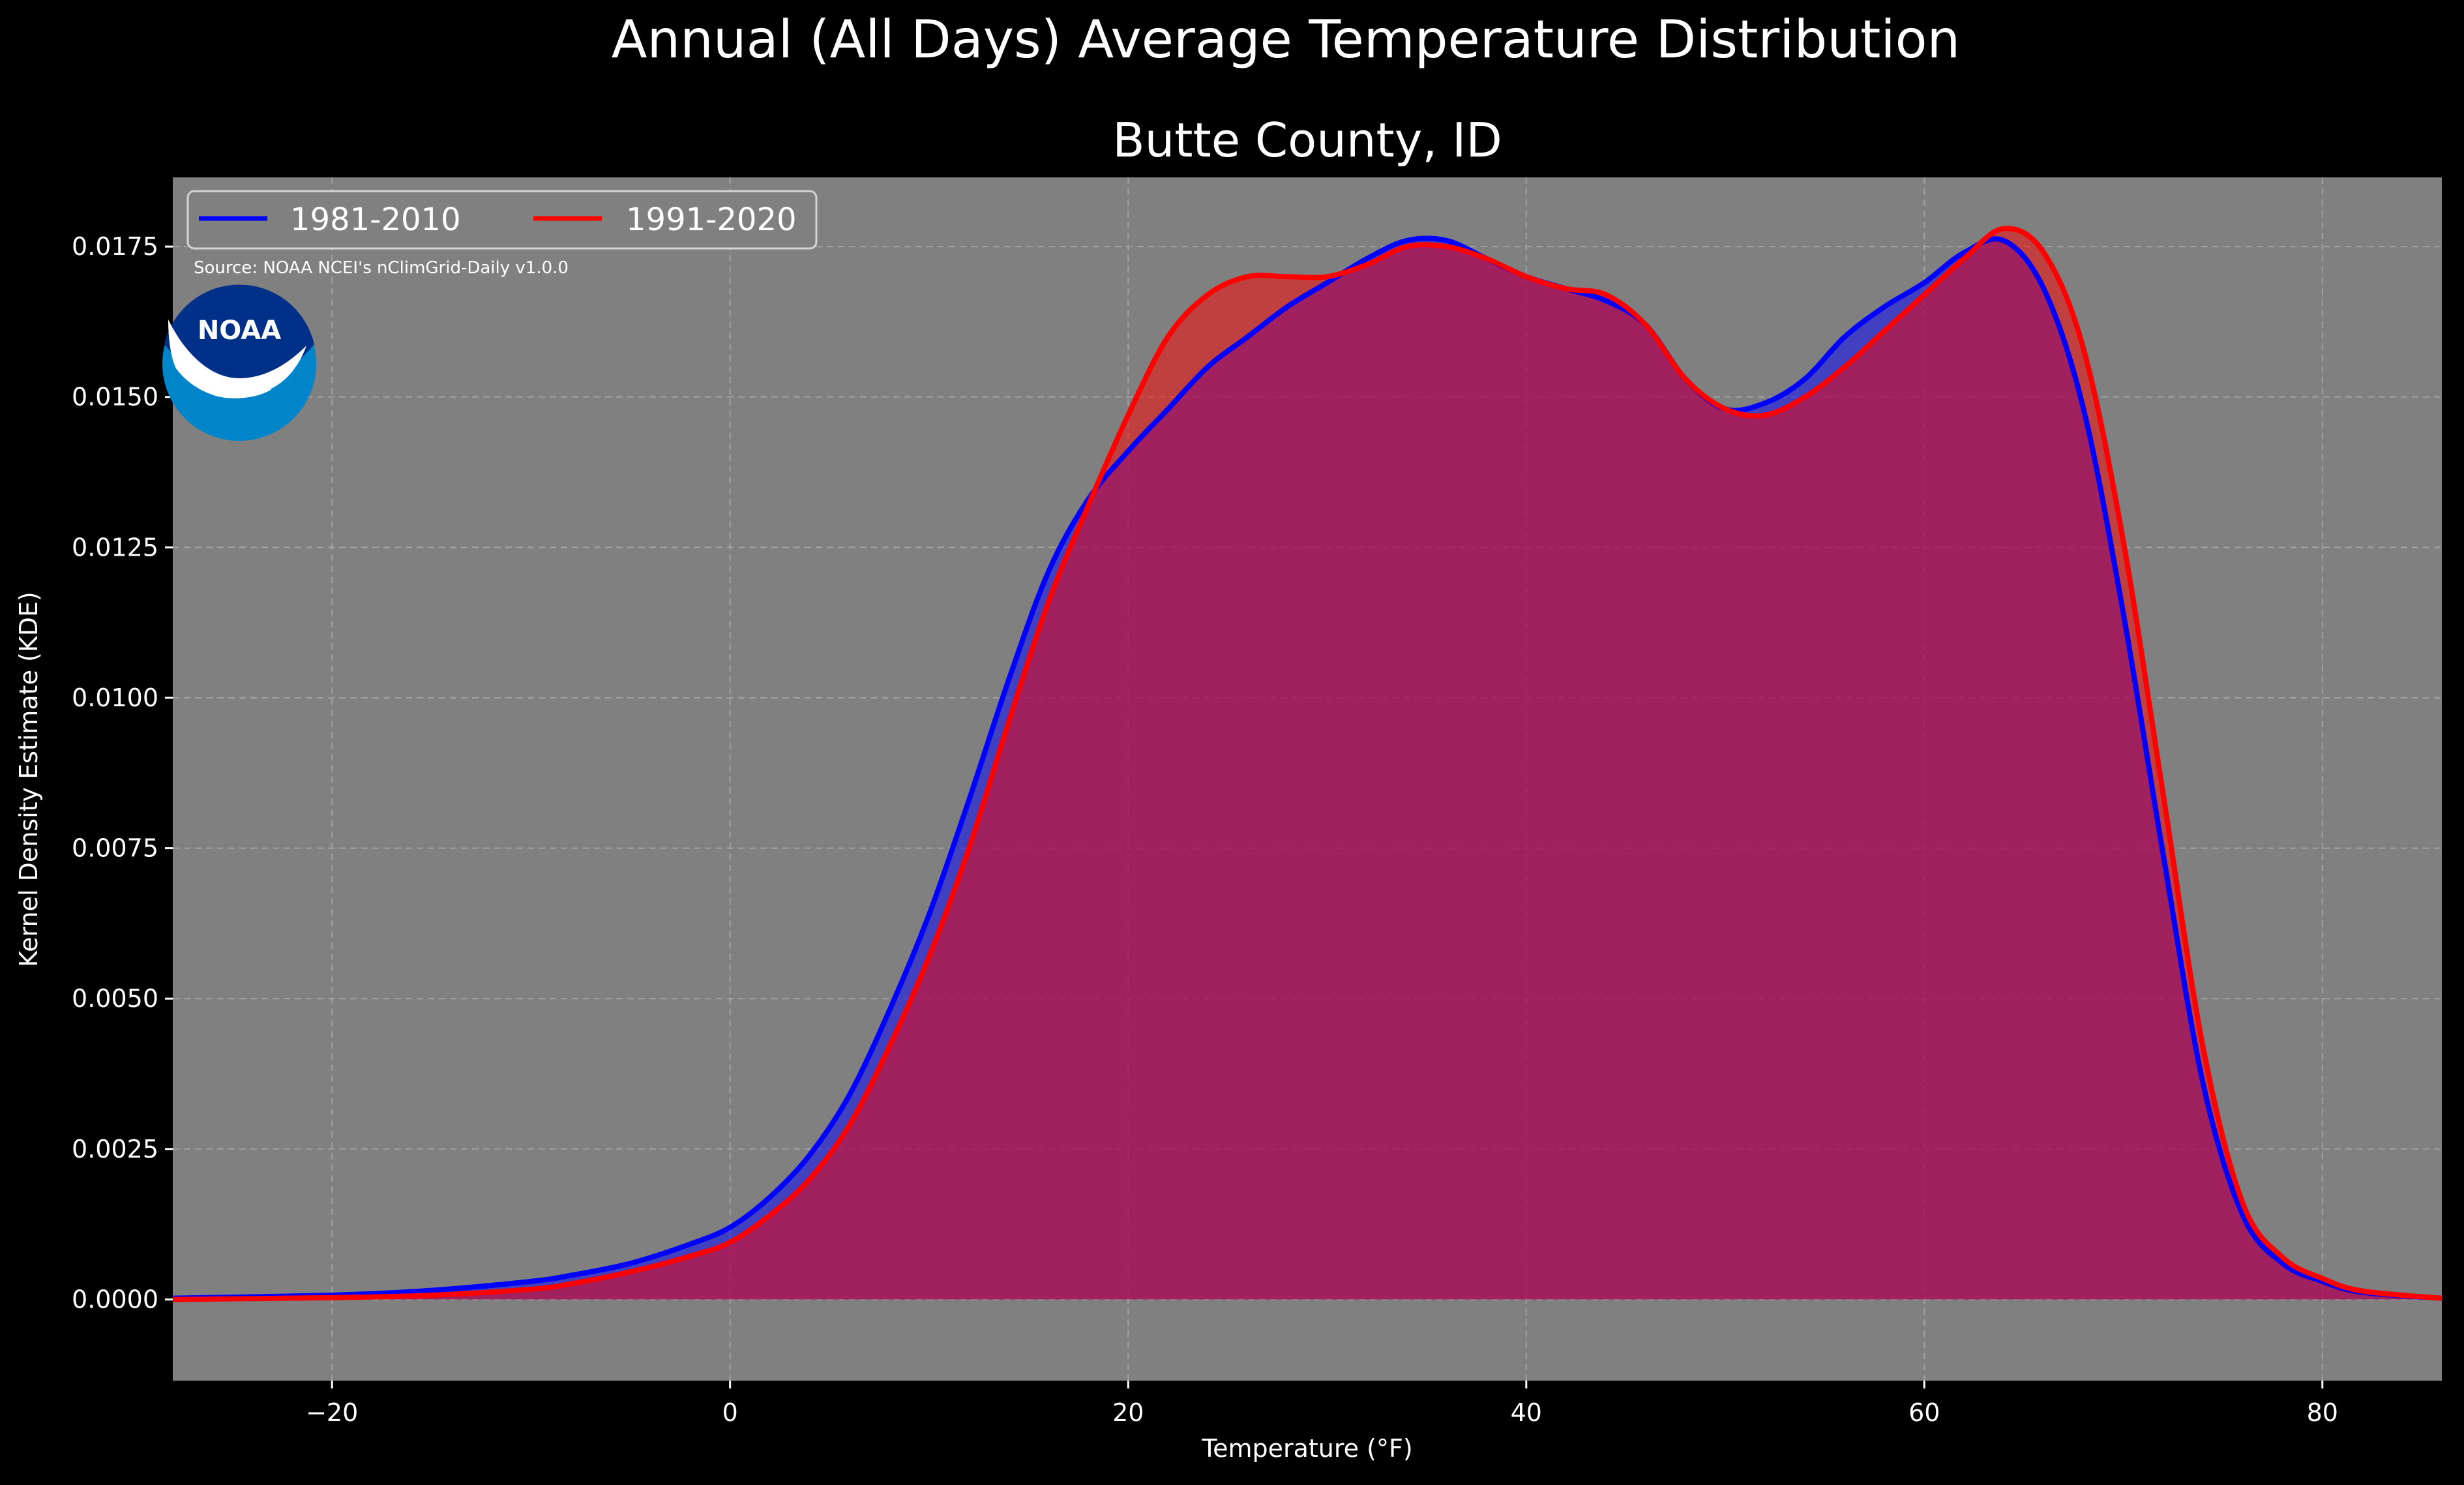  What do you see at coordinates (115, 397) in the screenshot?
I see `y-tick-label: 0.0150` at bounding box center [115, 397].